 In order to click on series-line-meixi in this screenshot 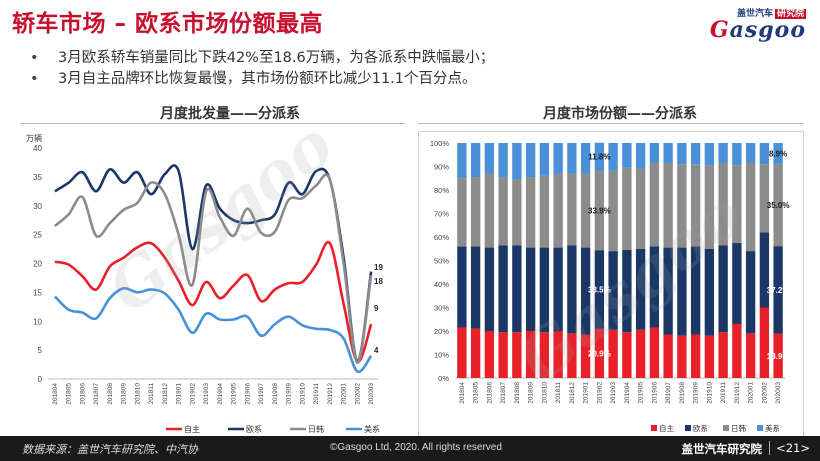, I will do `click(213, 330)`.